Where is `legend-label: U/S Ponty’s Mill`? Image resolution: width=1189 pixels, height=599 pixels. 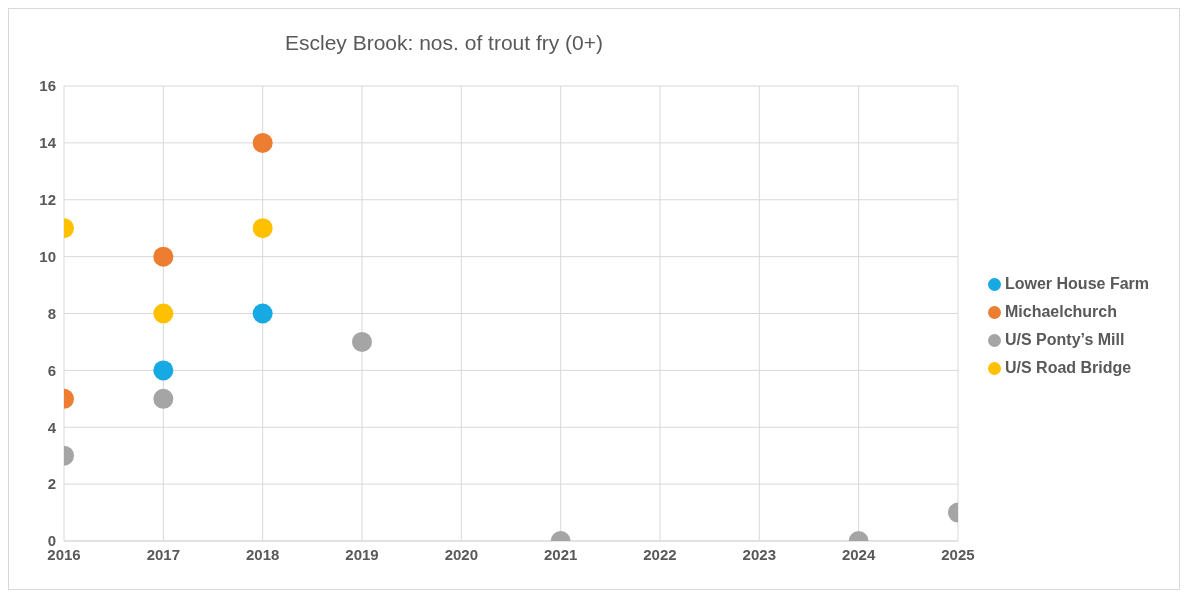 legend-label: U/S Ponty’s Mill is located at coordinates (1064, 339).